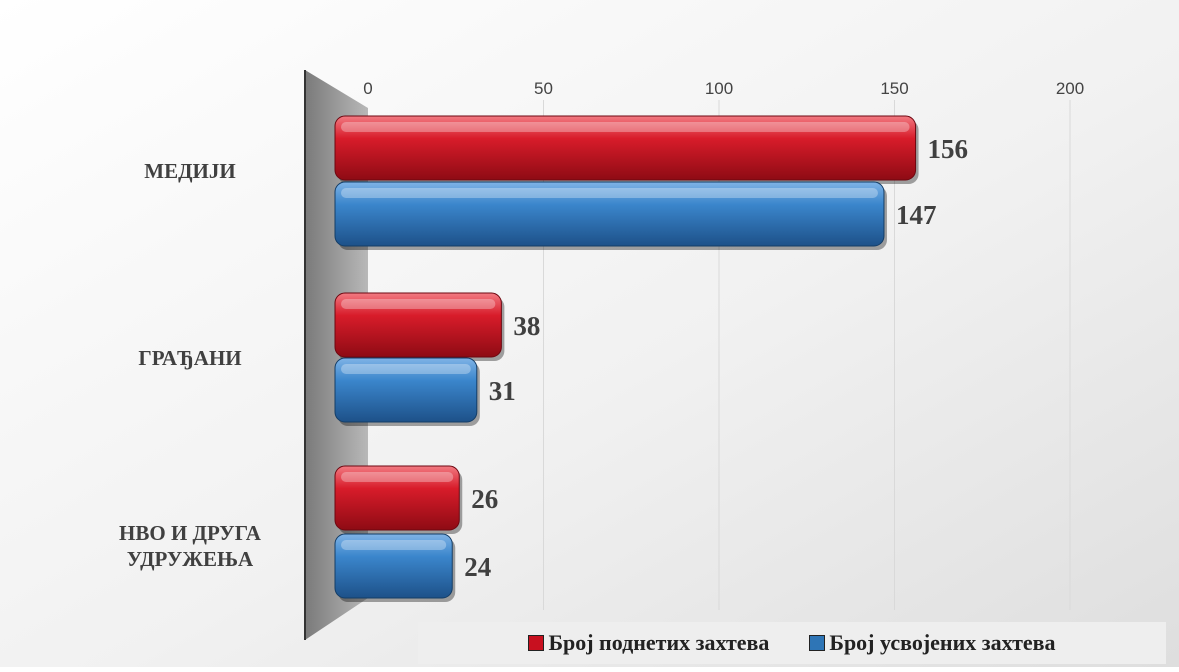  I want to click on data-label: 31, so click(502, 391).